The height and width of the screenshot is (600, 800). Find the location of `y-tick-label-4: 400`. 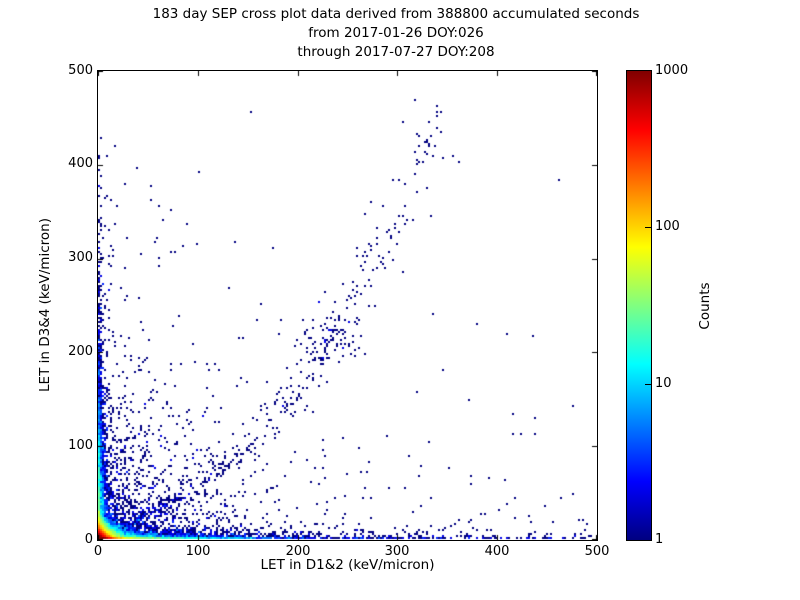

y-tick-label-4: 400 is located at coordinates (80, 163).